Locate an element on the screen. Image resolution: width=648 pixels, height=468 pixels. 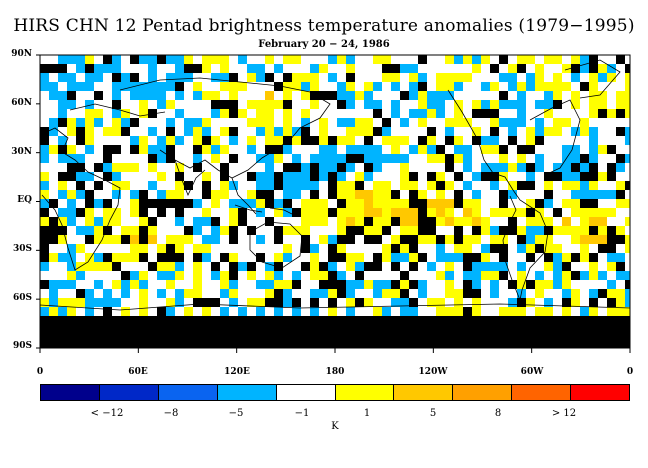
map-subtitle: February 20 − 24, 1986 is located at coordinates (324, 44).